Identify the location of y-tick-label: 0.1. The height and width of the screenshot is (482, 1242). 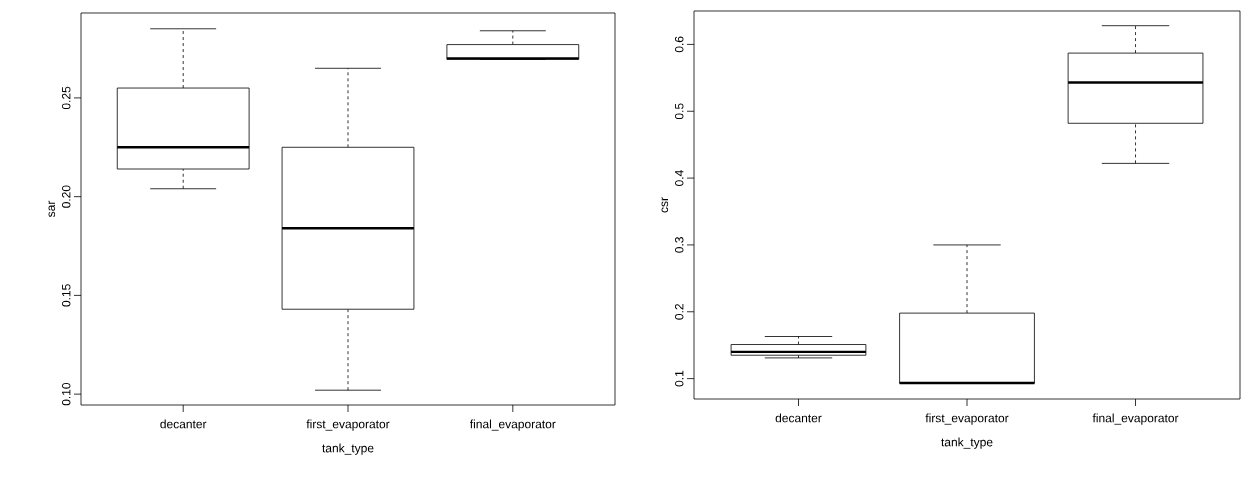
(679, 378).